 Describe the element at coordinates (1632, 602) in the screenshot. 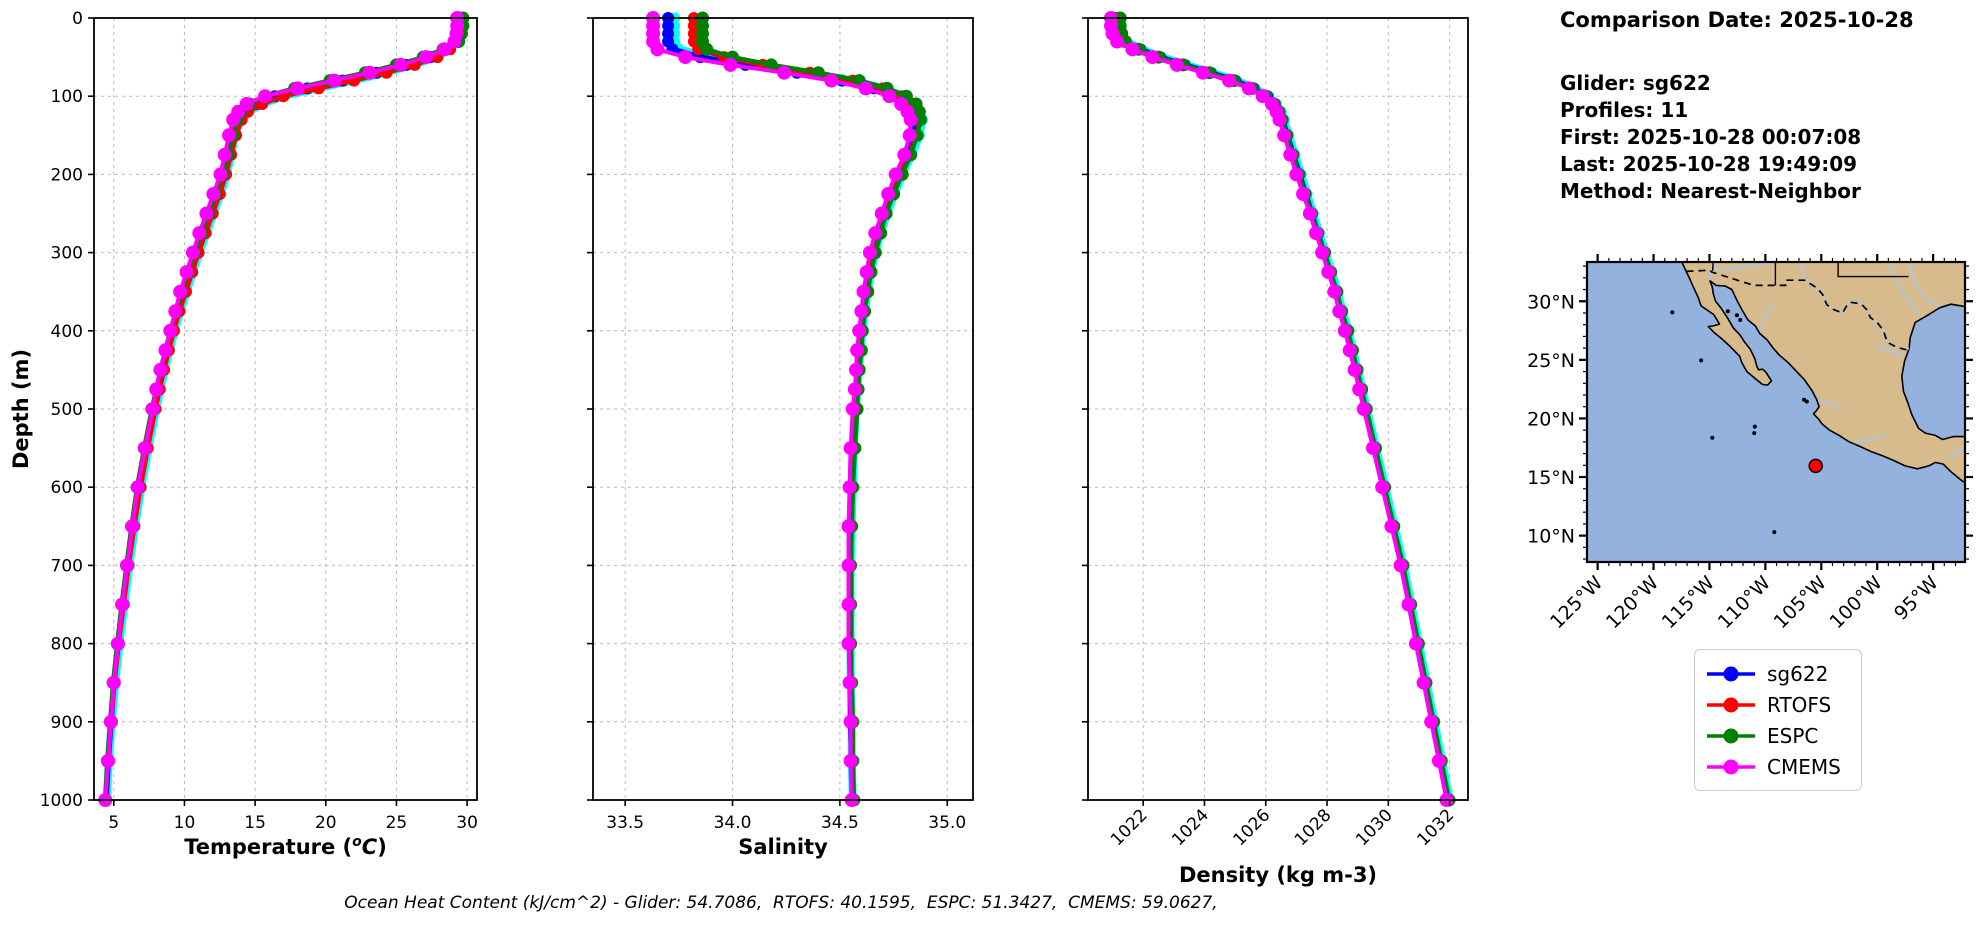

I see `map-xtick-label: 120°W` at that location.